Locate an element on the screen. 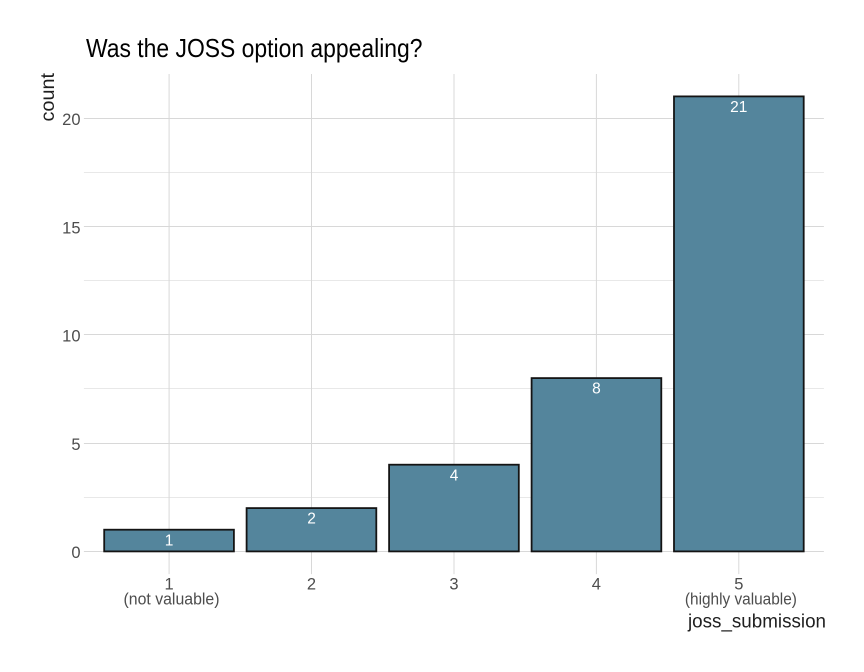 The width and height of the screenshot is (864, 672). svg-text: 21 is located at coordinates (738, 107).